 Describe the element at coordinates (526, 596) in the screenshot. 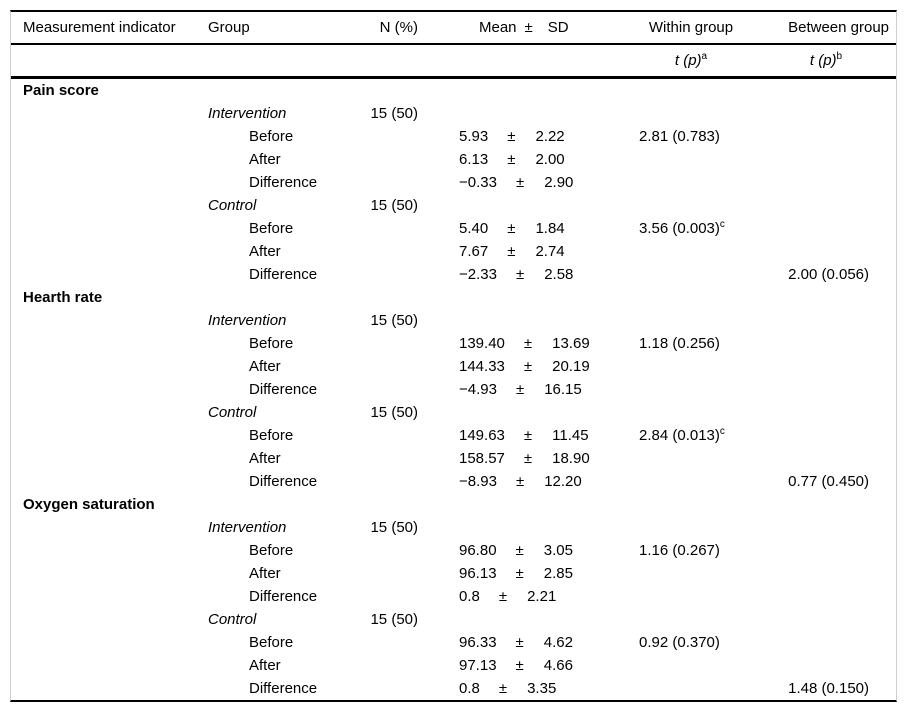

I see `mean-sd-cell: 0.8 ±2.21` at that location.